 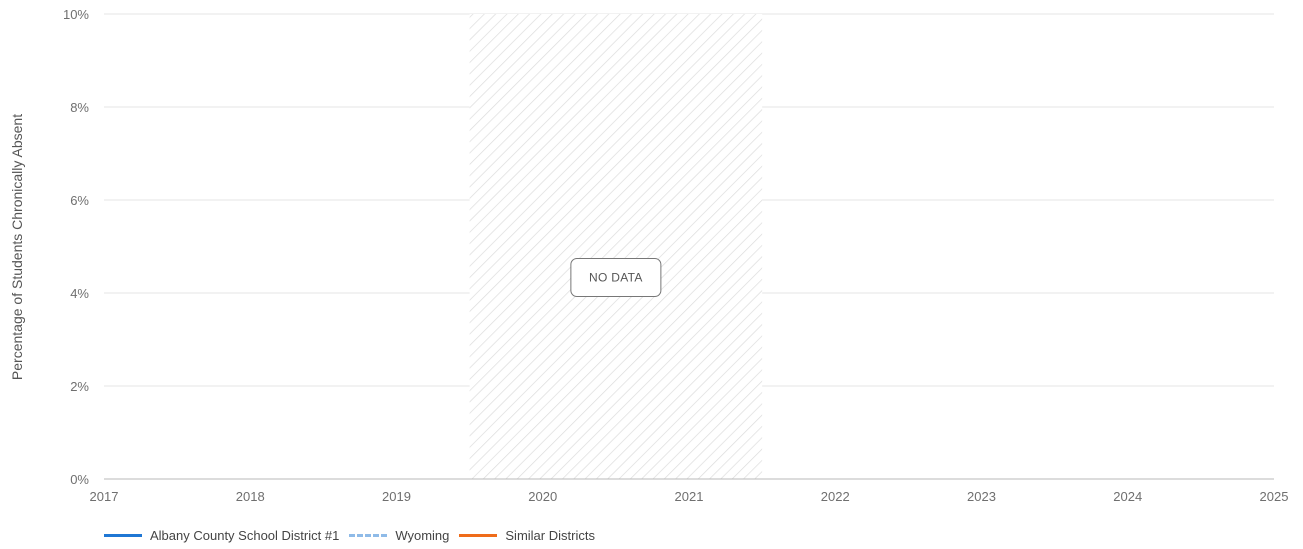 What do you see at coordinates (79, 107) in the screenshot?
I see `y-tick-label: 8%` at bounding box center [79, 107].